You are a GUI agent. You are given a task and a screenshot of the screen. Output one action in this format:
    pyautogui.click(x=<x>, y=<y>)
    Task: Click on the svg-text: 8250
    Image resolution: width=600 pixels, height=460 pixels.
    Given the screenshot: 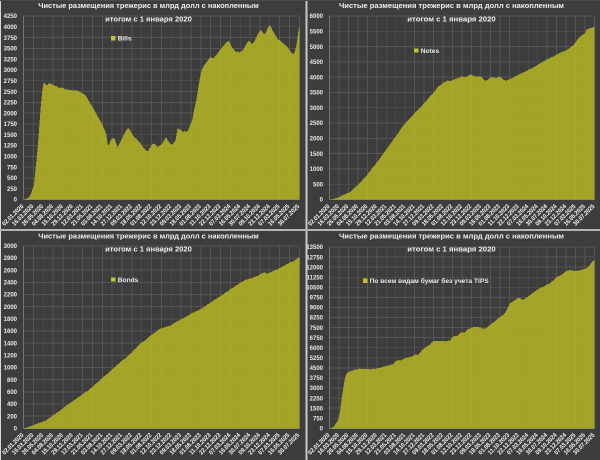 What is the action you would take?
    pyautogui.click(x=317, y=319)
    